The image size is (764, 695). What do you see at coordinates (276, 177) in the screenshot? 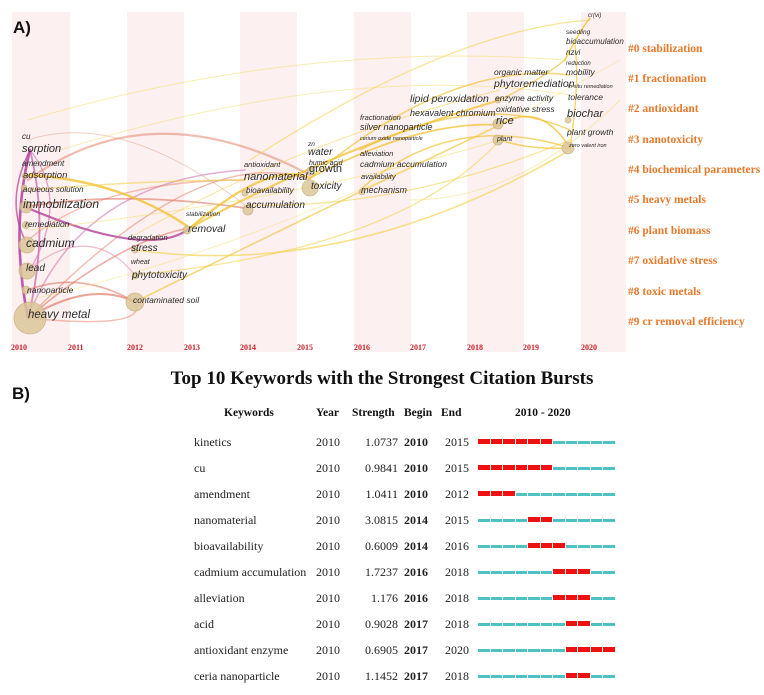
I see `keyword-label: nanomaterial` at bounding box center [276, 177].